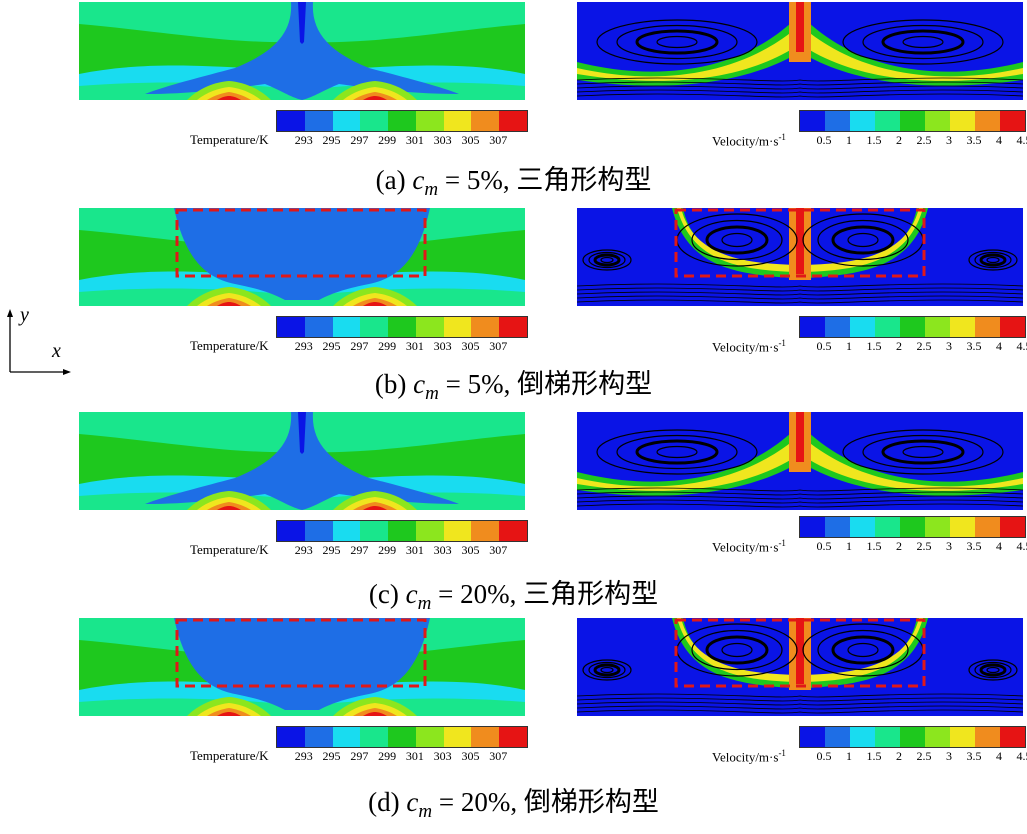 This screenshot has width=1027, height=834. Describe the element at coordinates (800, 667) in the screenshot. I see `velocity-streamline-d` at that location.